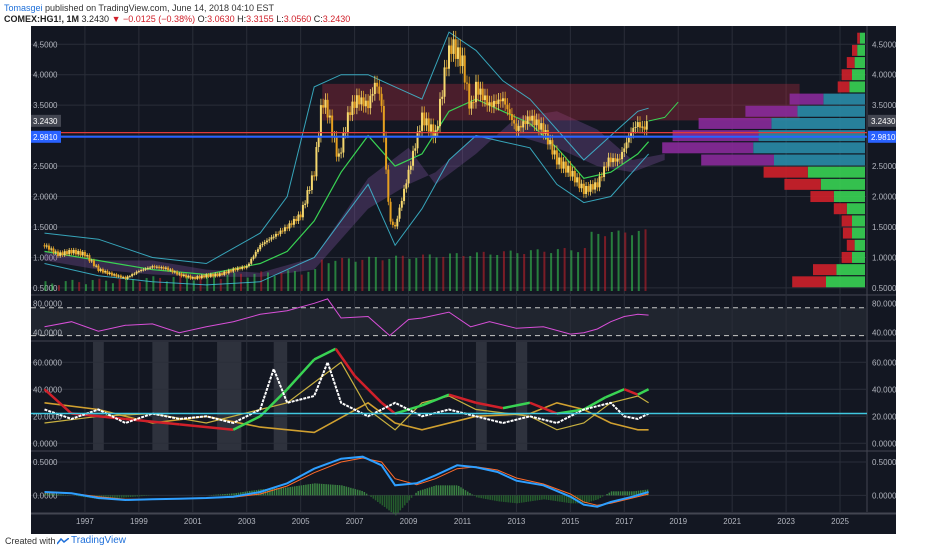  I want to click on time-axis-label: 2009, so click(409, 521).